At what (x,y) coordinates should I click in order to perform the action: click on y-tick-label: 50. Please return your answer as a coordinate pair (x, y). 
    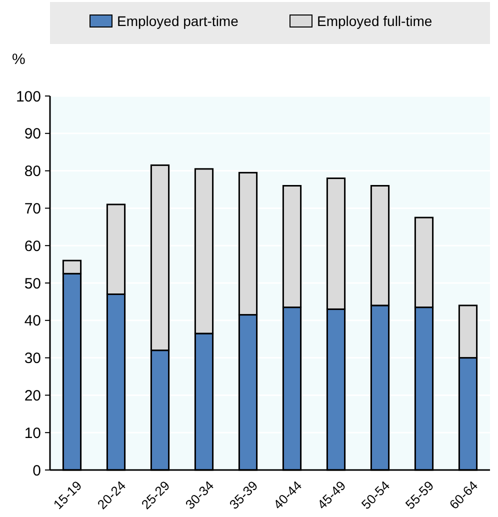
    Looking at the image, I should click on (32, 283).